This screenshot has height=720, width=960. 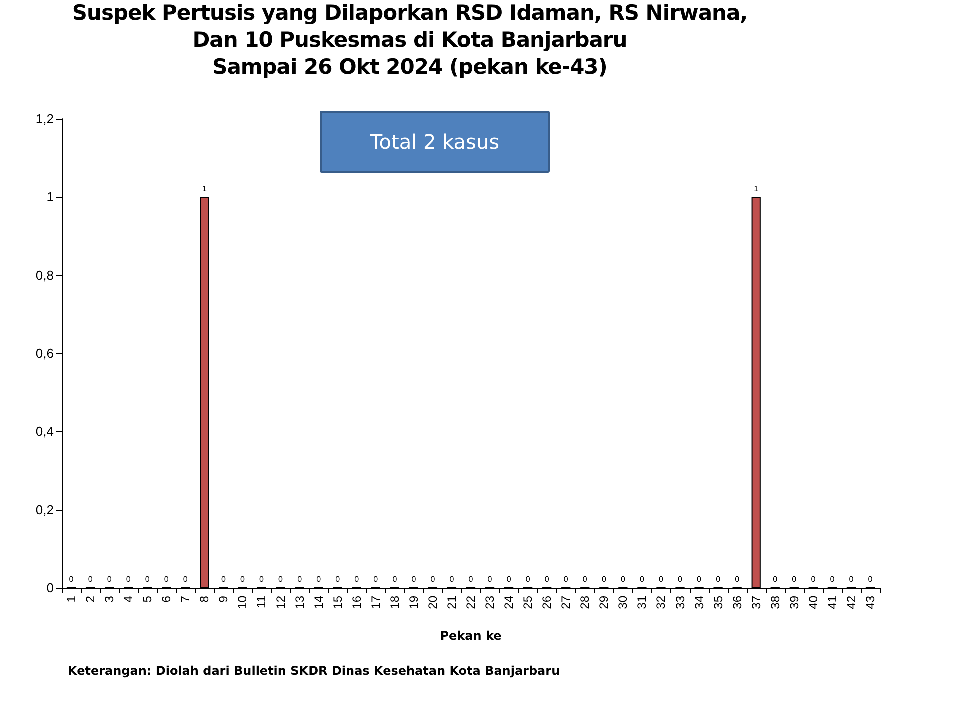 What do you see at coordinates (623, 603) in the screenshot?
I see `x-tick-label: 30` at bounding box center [623, 603].